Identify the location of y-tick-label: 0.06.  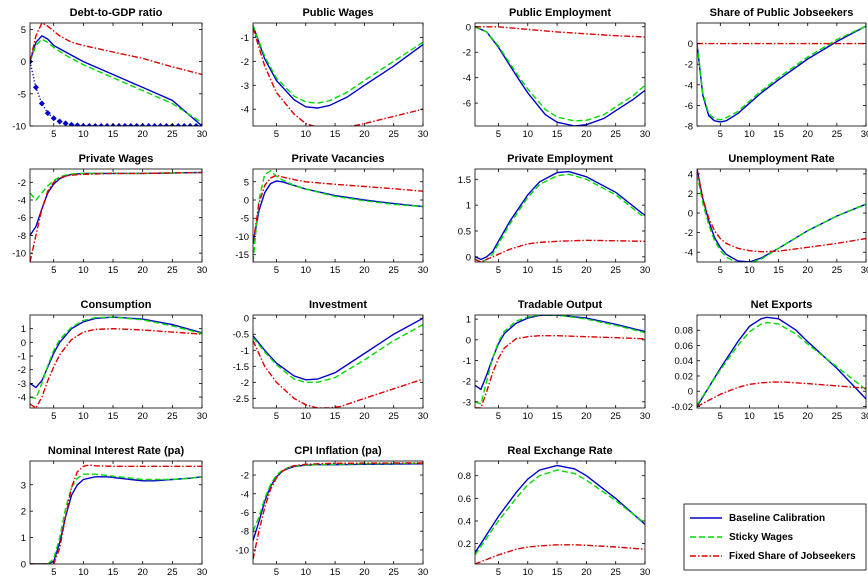
(684, 346).